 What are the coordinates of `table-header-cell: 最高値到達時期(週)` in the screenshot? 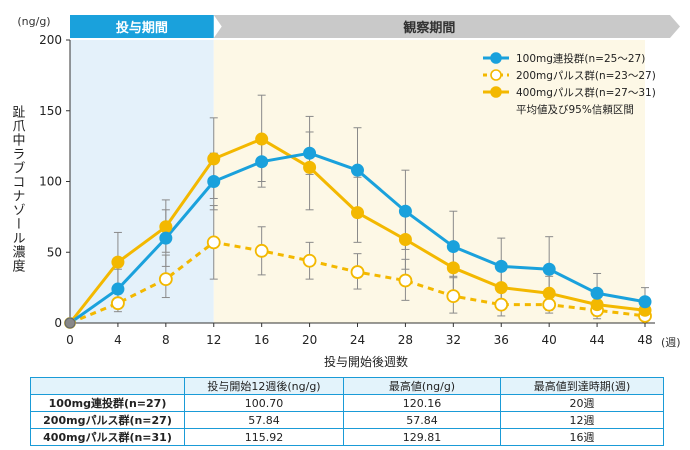 It's located at (582, 386).